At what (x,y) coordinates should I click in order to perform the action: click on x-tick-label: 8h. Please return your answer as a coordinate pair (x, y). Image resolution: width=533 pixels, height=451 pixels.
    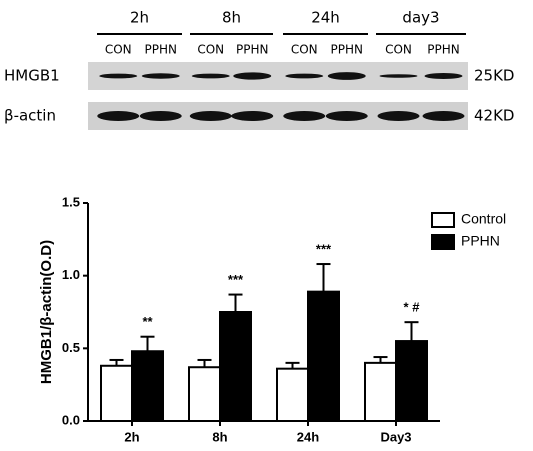
    Looking at the image, I should click on (219, 436).